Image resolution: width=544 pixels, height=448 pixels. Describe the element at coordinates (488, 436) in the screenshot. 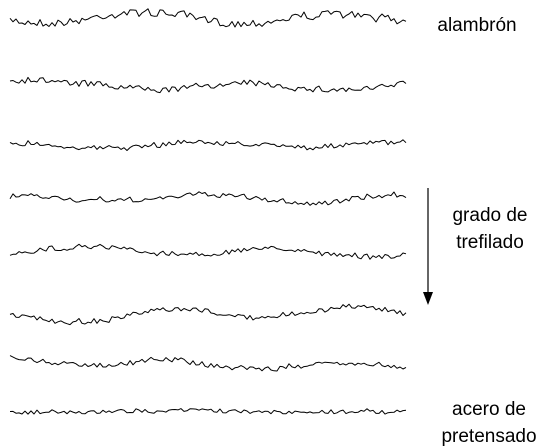

I see `bottom-label-line2: pretensado` at that location.